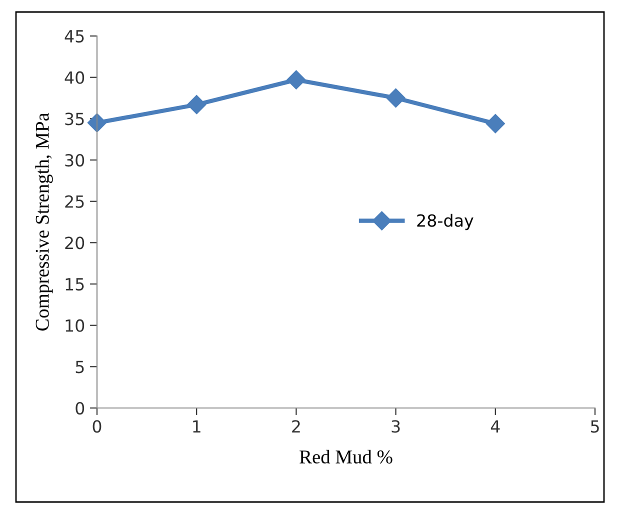 This screenshot has height=512, width=620. What do you see at coordinates (80, 408) in the screenshot?
I see `y-tick-label: 0` at bounding box center [80, 408].